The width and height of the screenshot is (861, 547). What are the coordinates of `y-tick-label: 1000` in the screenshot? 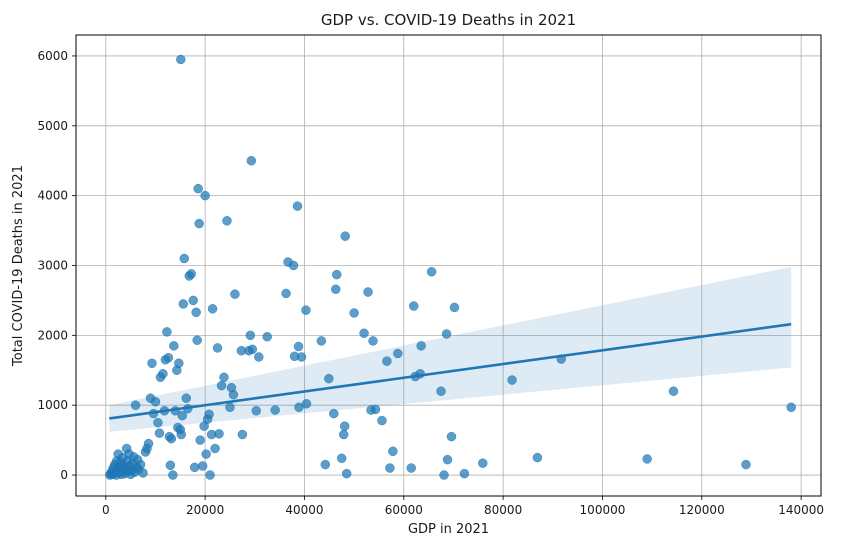 It's located at (52, 405).